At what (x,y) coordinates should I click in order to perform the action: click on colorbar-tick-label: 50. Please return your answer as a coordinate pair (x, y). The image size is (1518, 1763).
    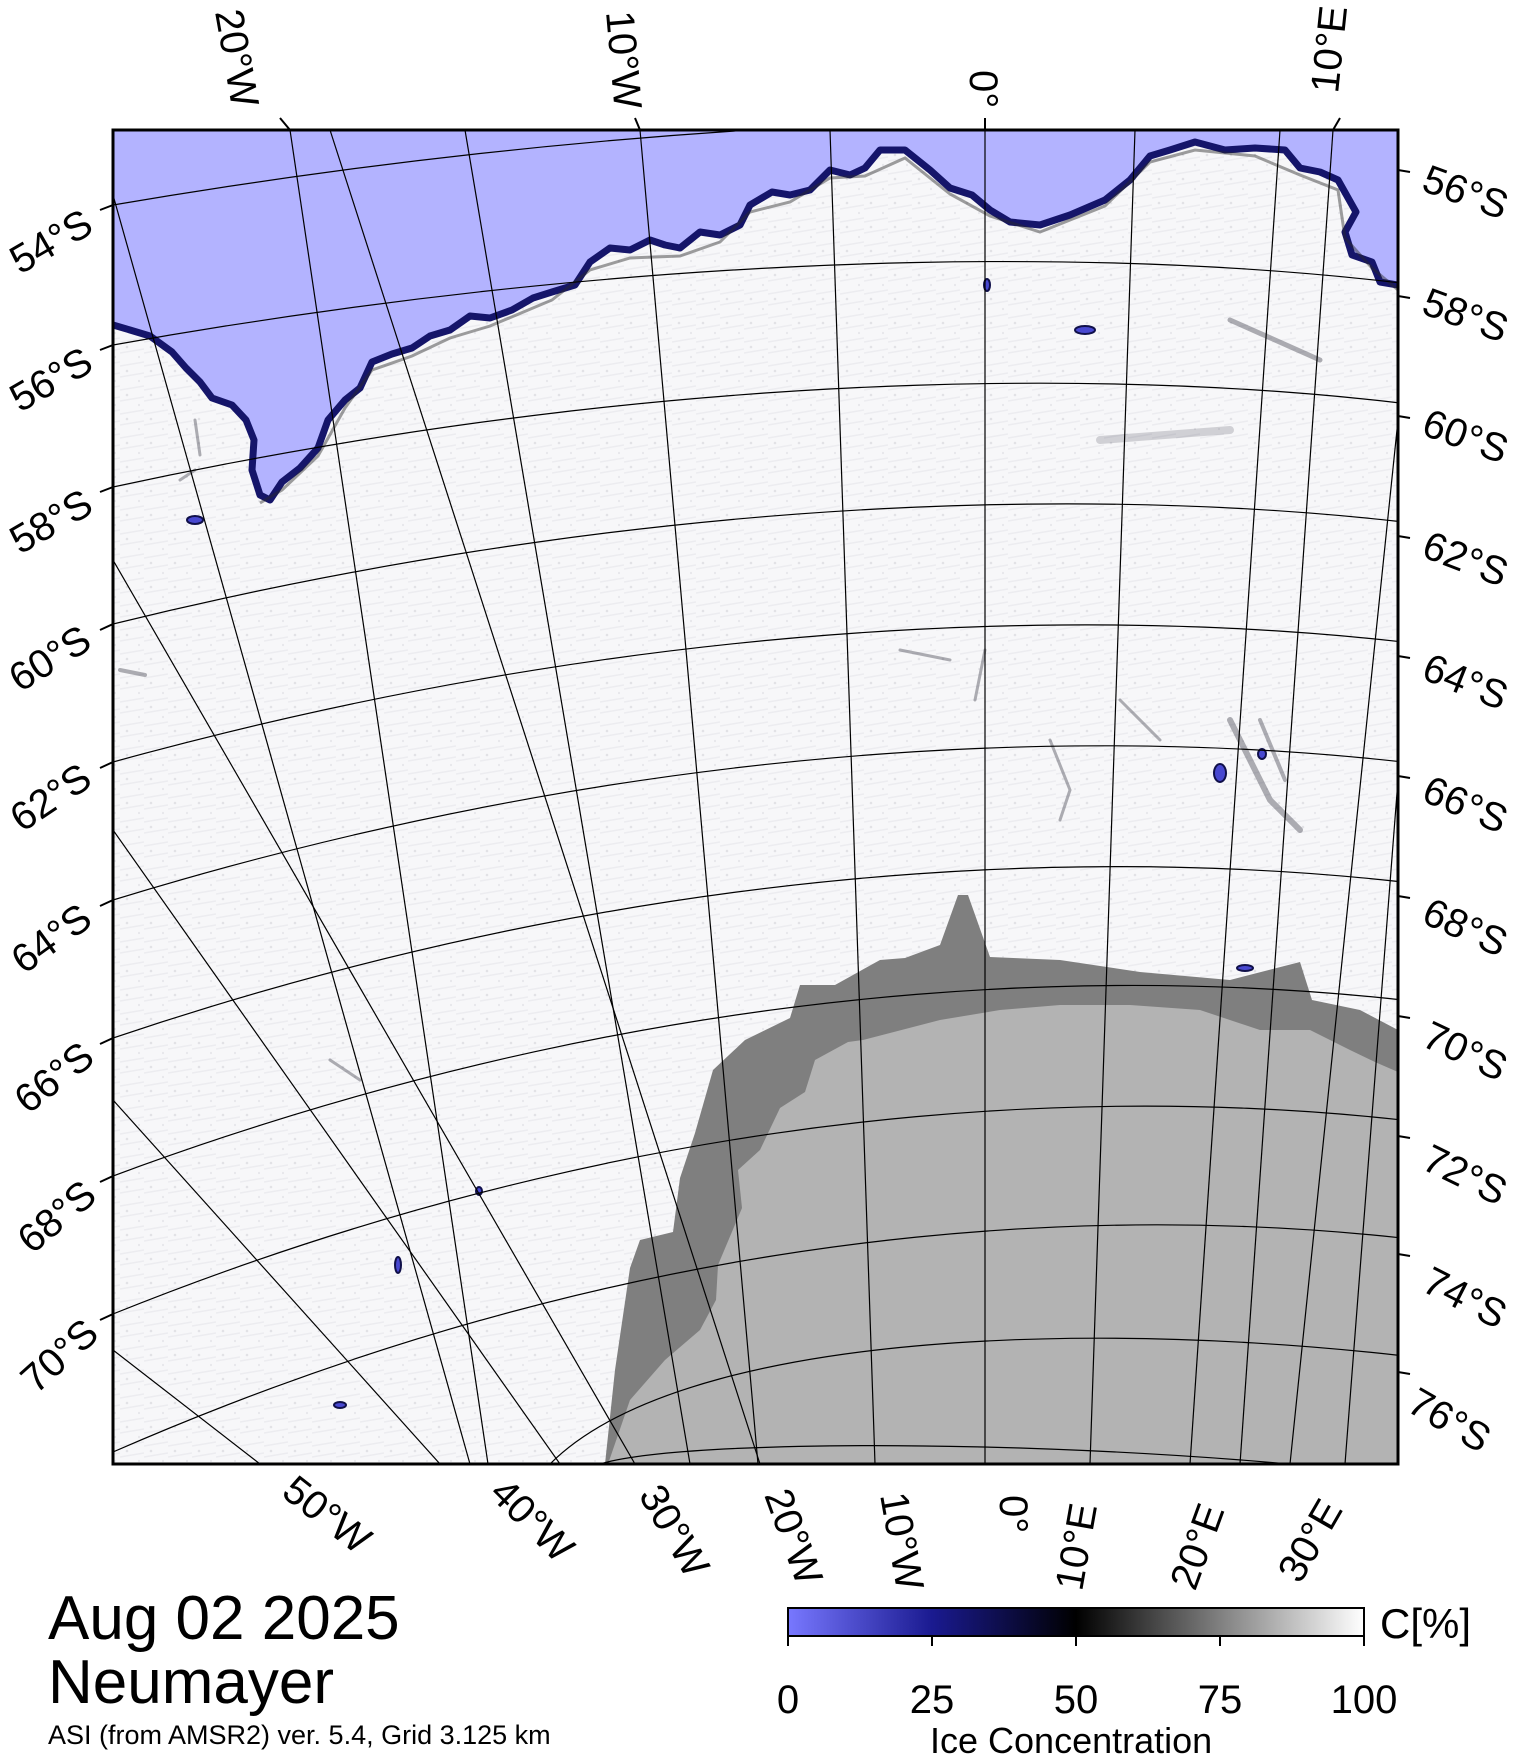
    Looking at the image, I should click on (1076, 1700).